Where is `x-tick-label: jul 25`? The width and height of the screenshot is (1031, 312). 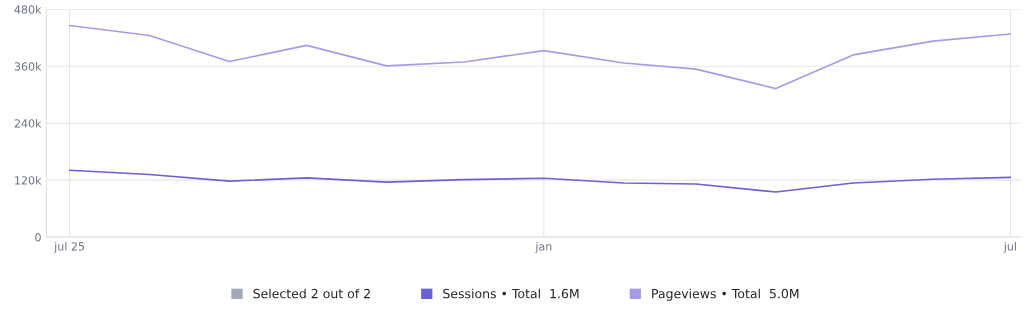
x-tick-label: jul 25 is located at coordinates (69, 247).